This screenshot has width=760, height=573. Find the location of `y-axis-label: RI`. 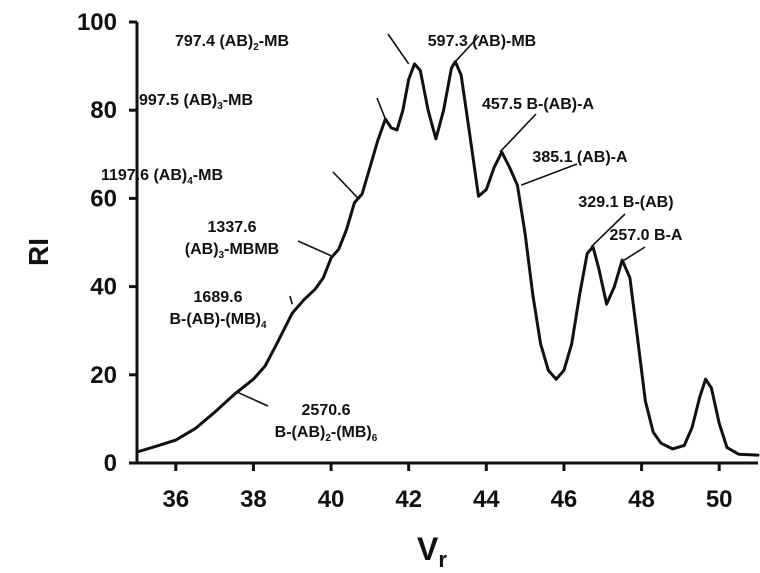

y-axis-label: RI is located at coordinates (38, 252).